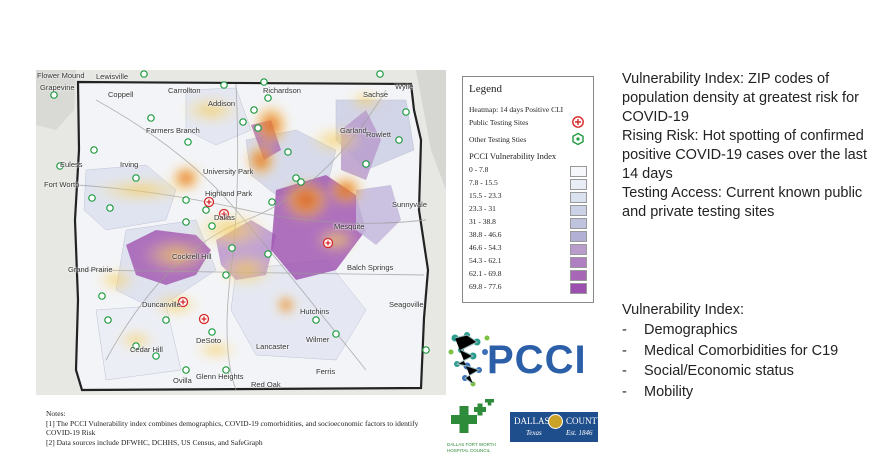 The image size is (880, 460). Describe the element at coordinates (121, 94) in the screenshot. I see `city-label: Coppell` at that location.